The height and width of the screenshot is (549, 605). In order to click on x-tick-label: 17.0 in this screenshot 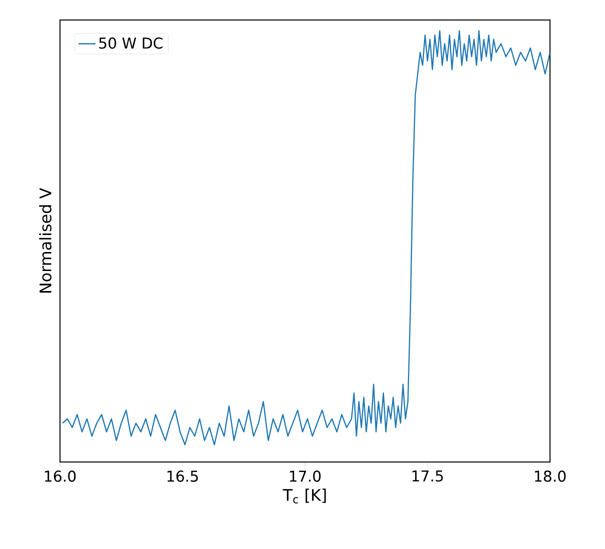, I will do `click(305, 476)`.